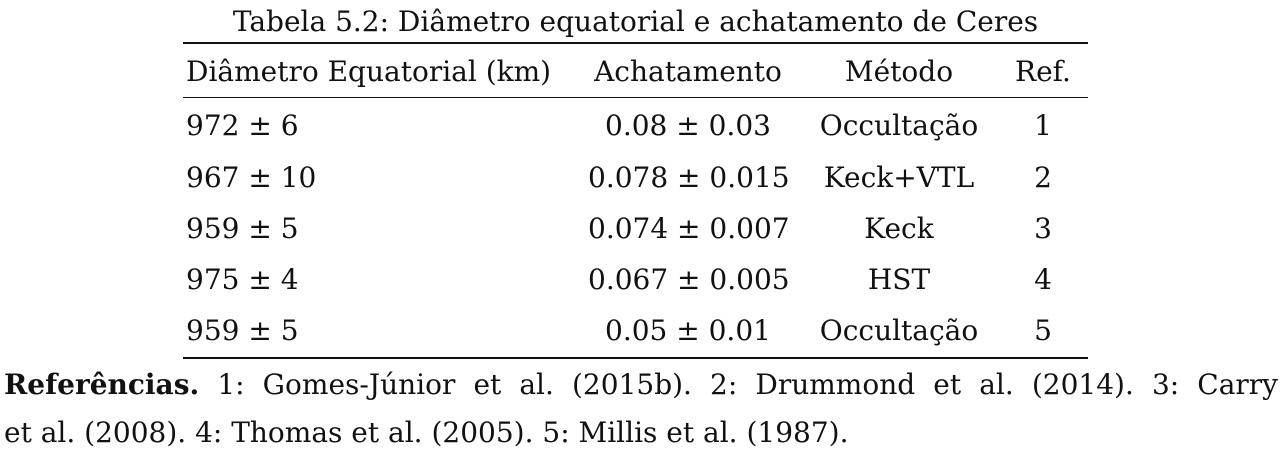  What do you see at coordinates (1043, 71) in the screenshot?
I see `header-ref: Ref.` at bounding box center [1043, 71].